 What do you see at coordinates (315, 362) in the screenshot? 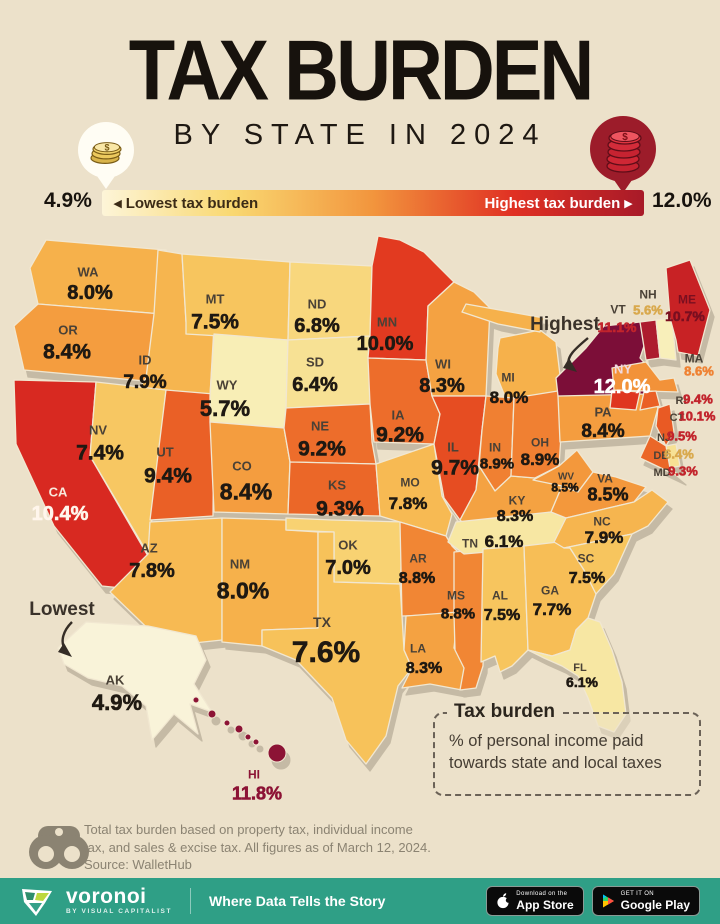
I see `state-code-sd: SD` at bounding box center [315, 362].